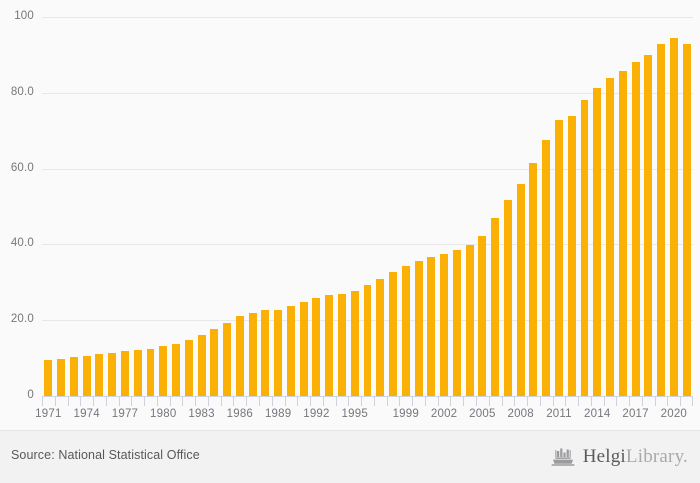  I want to click on y-axis-tick-label: 100, so click(24, 16).